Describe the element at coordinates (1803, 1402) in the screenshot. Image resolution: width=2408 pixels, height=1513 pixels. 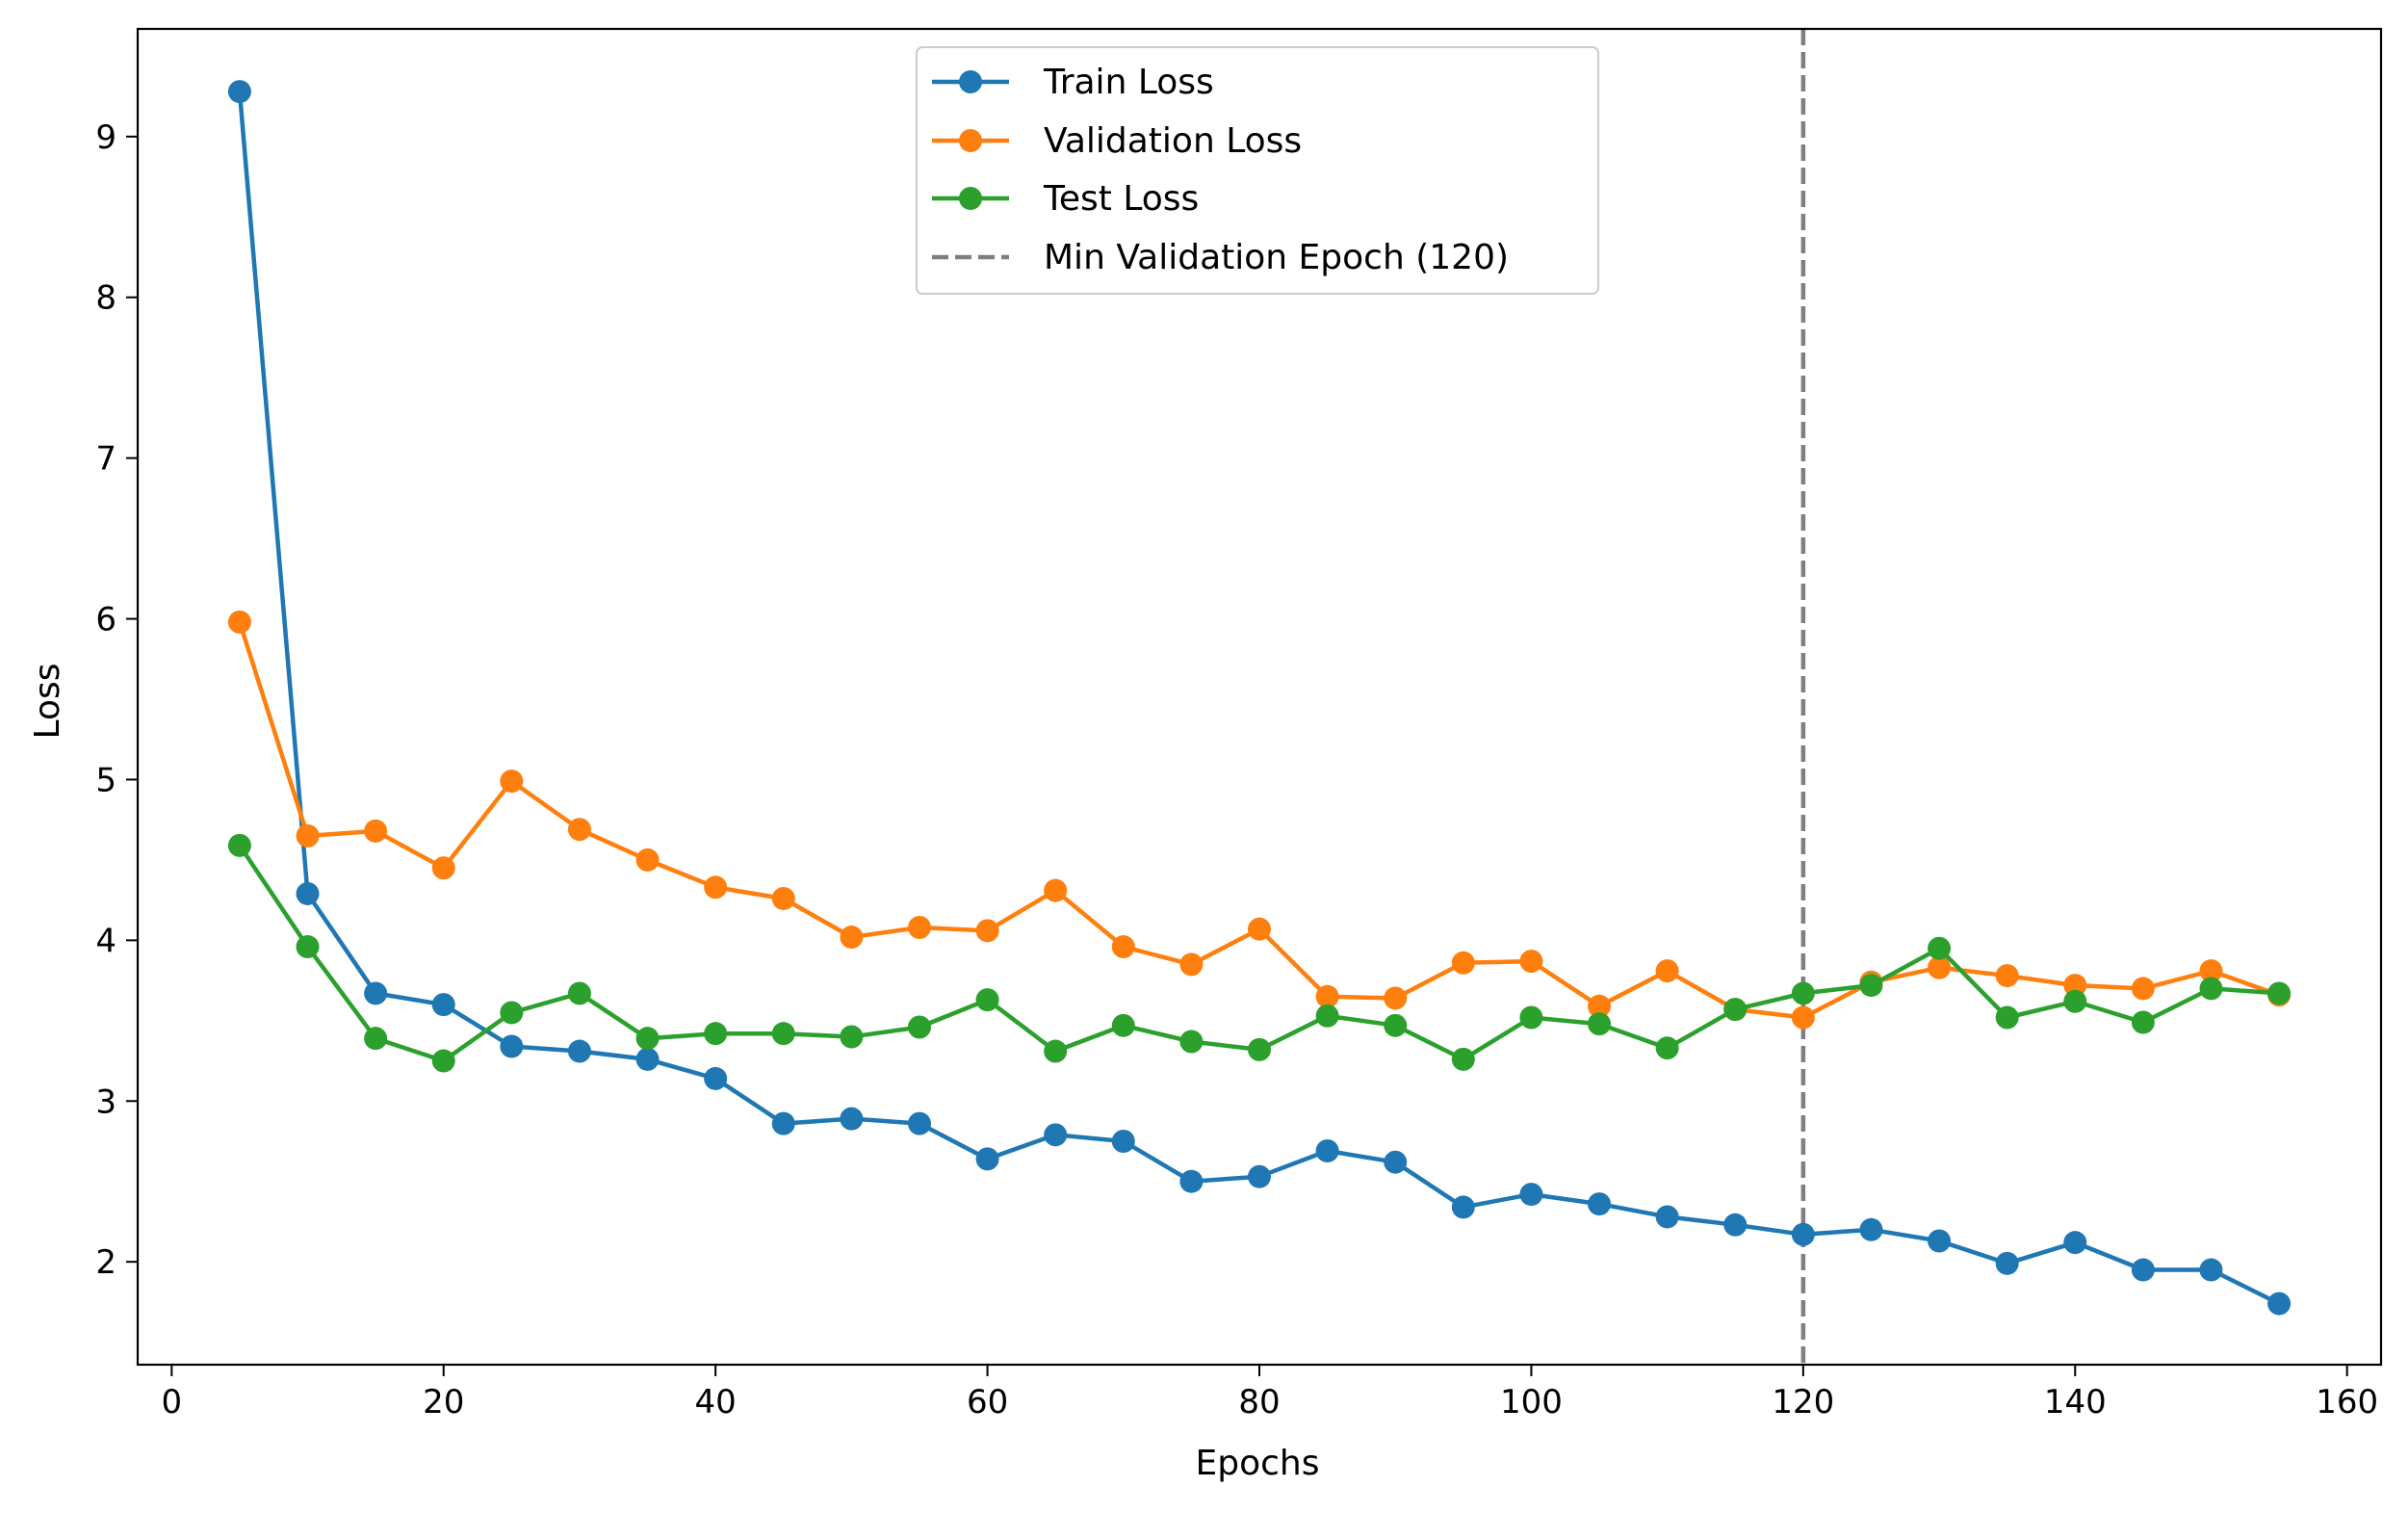
I see `x-tick-label: 120` at that location.